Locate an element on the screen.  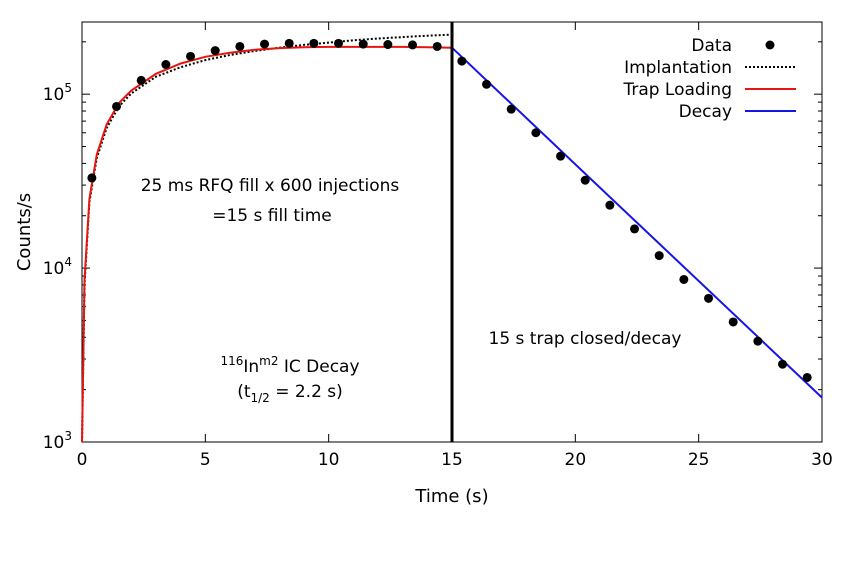
isotope-symbol: In is located at coordinates (251, 367).